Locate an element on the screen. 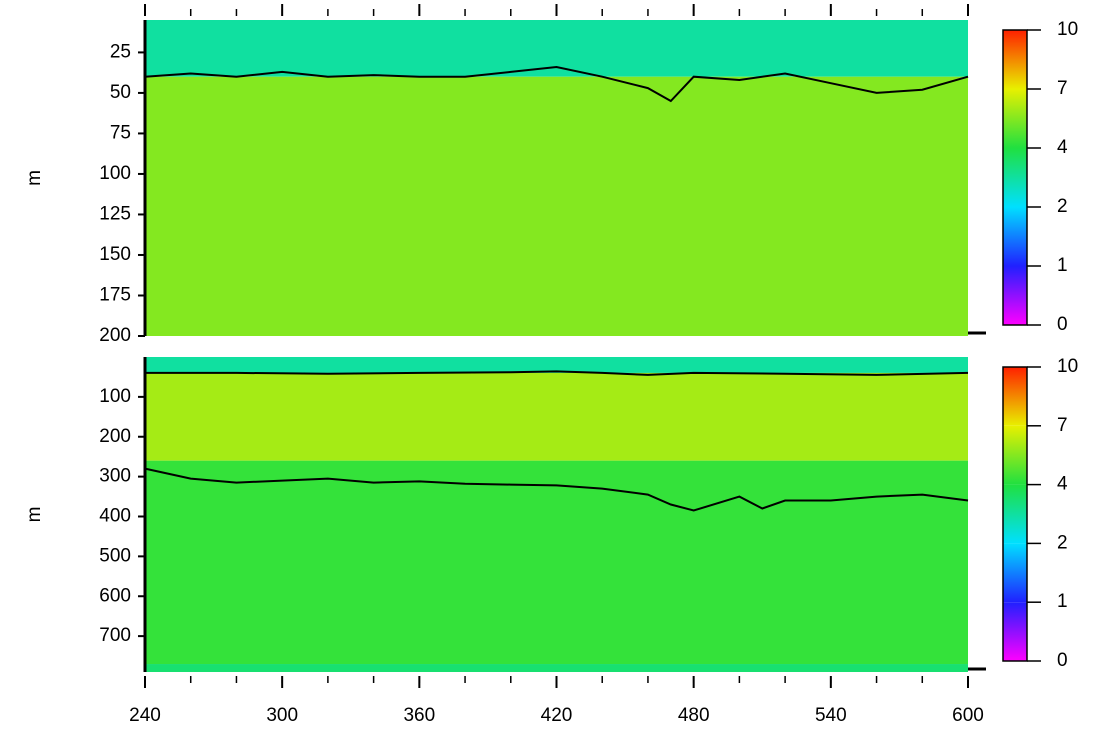 This screenshot has width=1100, height=733. y-tick-label: 300 is located at coordinates (115, 476).